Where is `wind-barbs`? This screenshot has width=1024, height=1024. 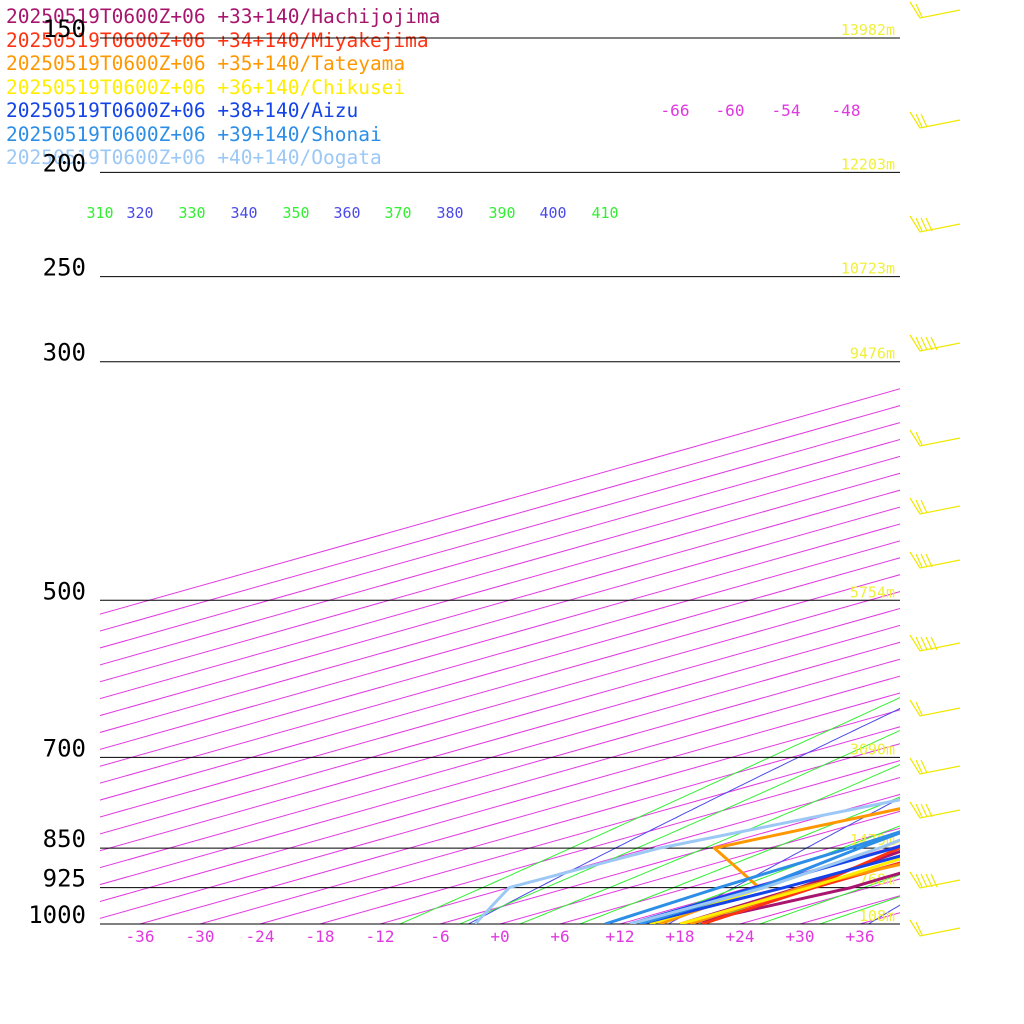 wind-barbs is located at coordinates (935, 469).